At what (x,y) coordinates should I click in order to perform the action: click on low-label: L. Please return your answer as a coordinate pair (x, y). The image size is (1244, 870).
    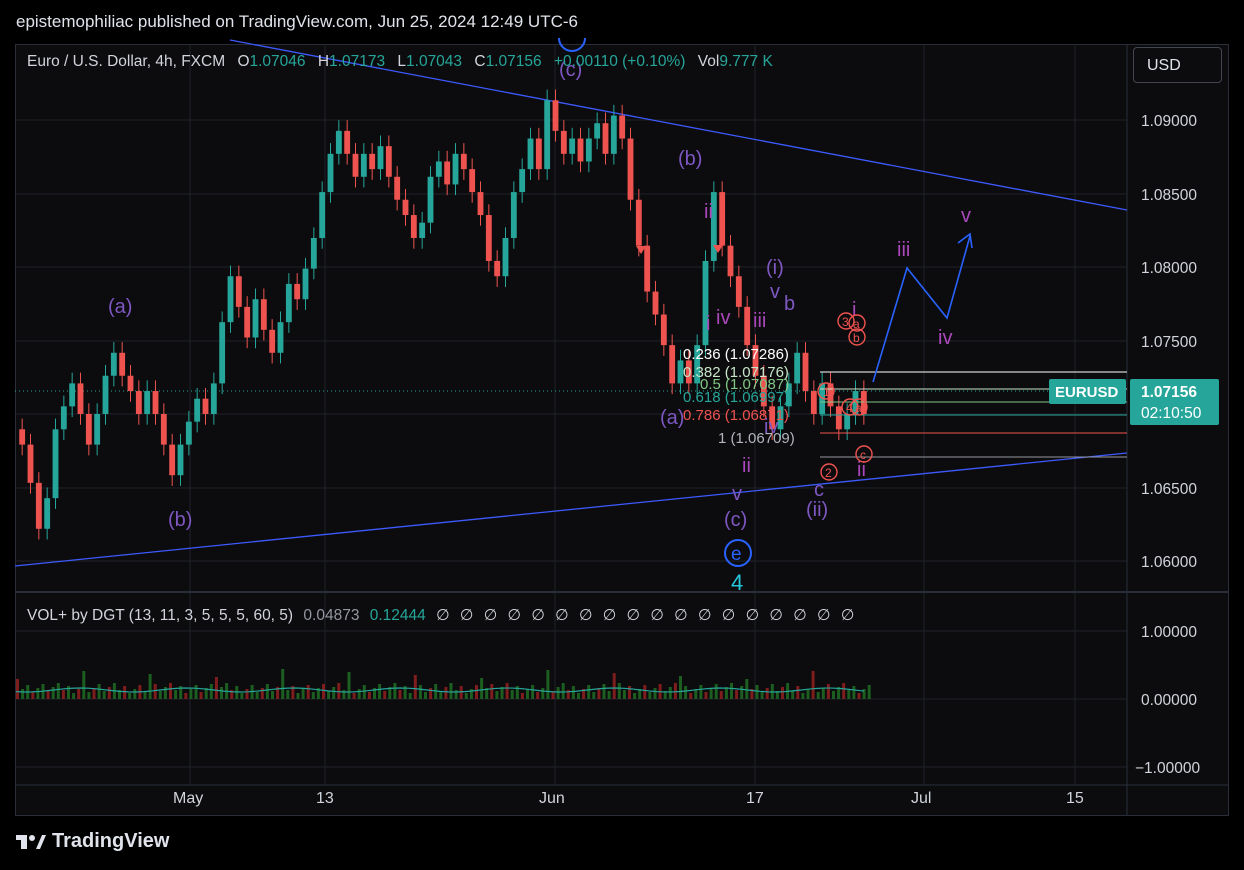
    Looking at the image, I should click on (402, 61).